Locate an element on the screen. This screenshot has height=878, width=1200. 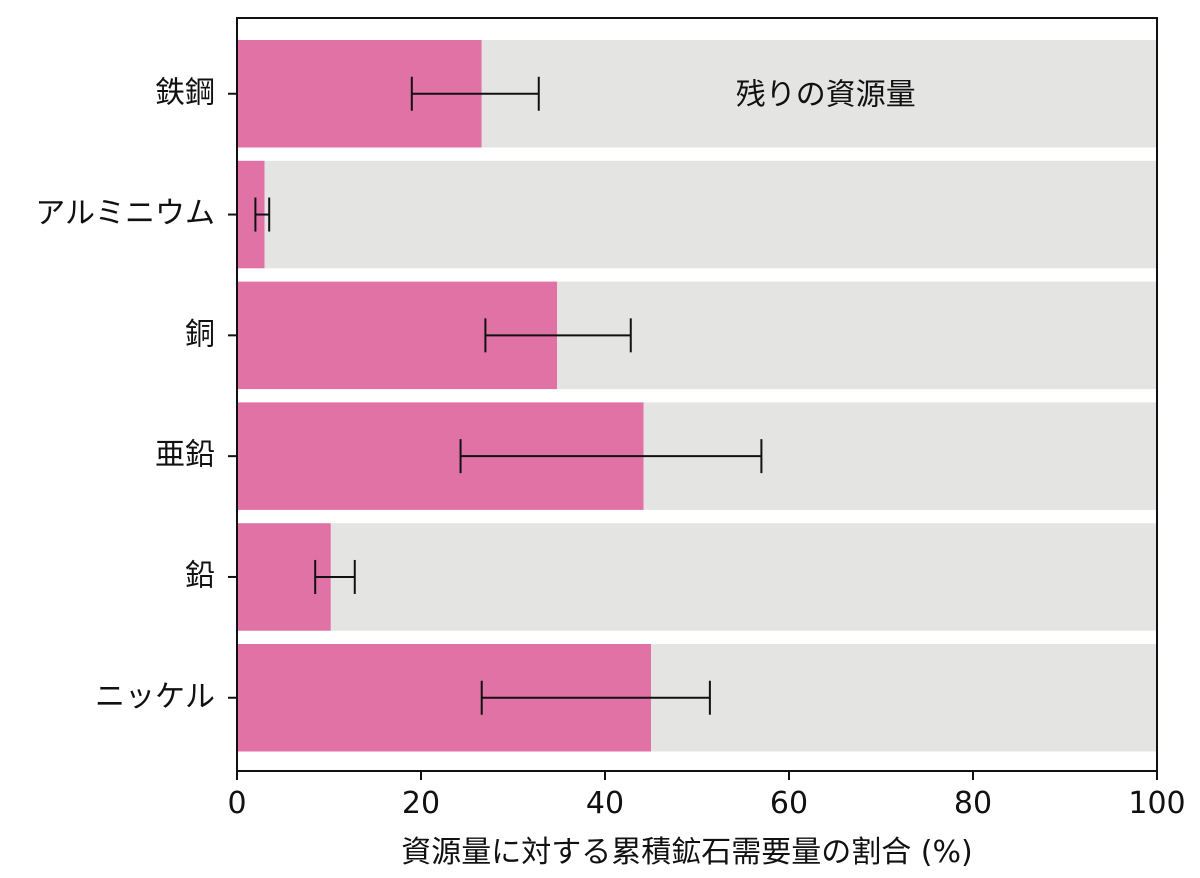
x-tick-label: 80 is located at coordinates (973, 803).